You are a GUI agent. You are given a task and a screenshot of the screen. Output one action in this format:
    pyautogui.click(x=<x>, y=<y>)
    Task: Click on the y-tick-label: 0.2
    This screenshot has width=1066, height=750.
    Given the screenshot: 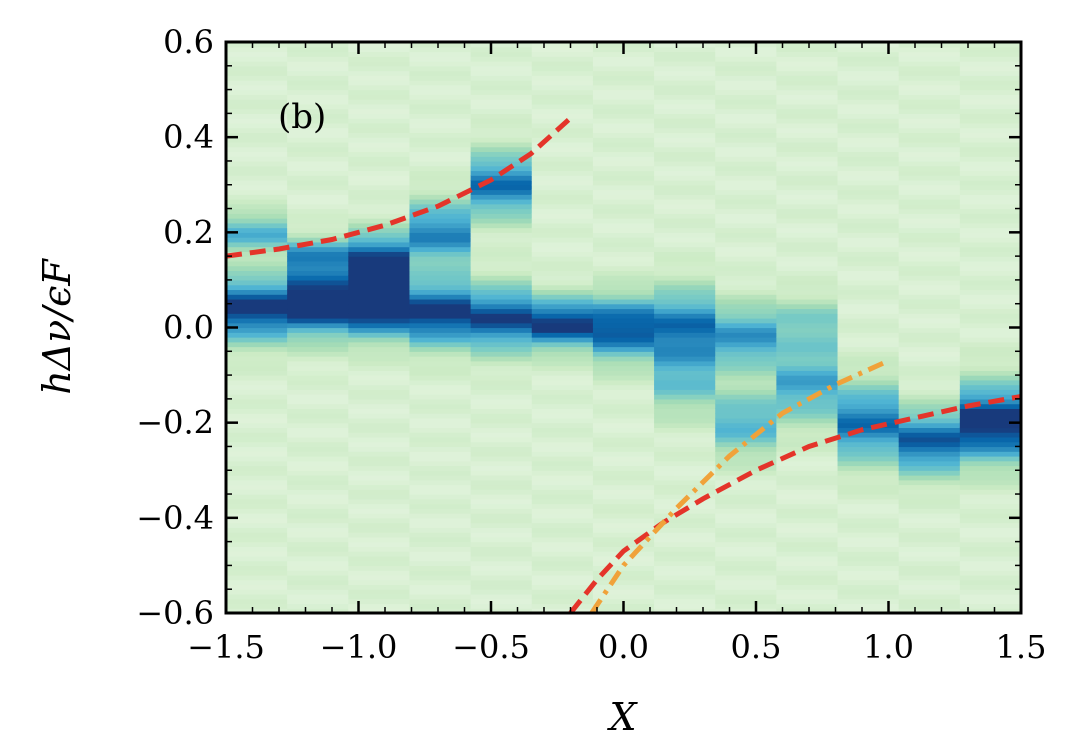 What is the action you would take?
    pyautogui.click(x=188, y=232)
    